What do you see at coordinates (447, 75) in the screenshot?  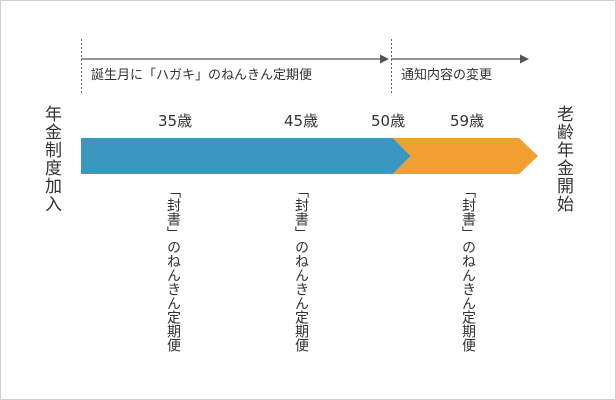 I see `period-label-change: 通知内容の変更` at bounding box center [447, 75].